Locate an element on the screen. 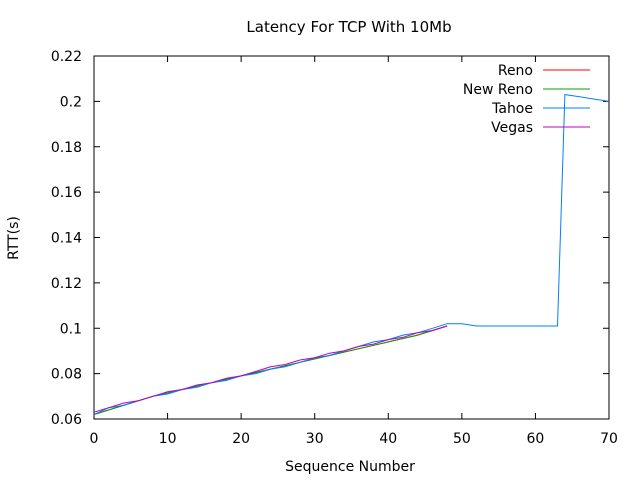 The height and width of the screenshot is (480, 640). legend: Reno New Reno Tahoe Vegas is located at coordinates (526, 99).